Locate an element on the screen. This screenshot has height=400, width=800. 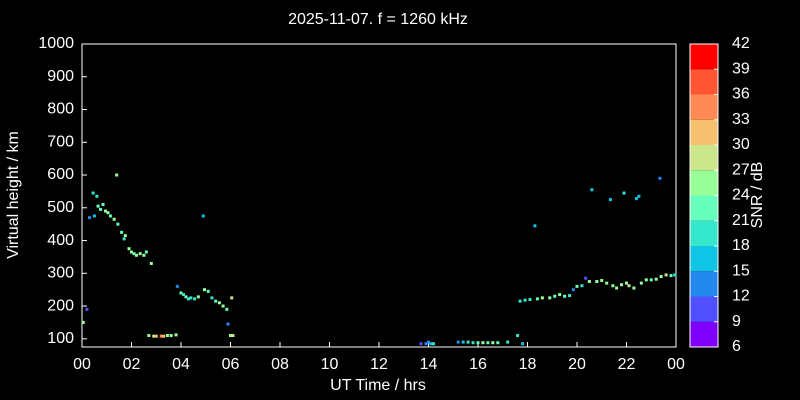
y-tick-label: 1000 is located at coordinates (56, 43).